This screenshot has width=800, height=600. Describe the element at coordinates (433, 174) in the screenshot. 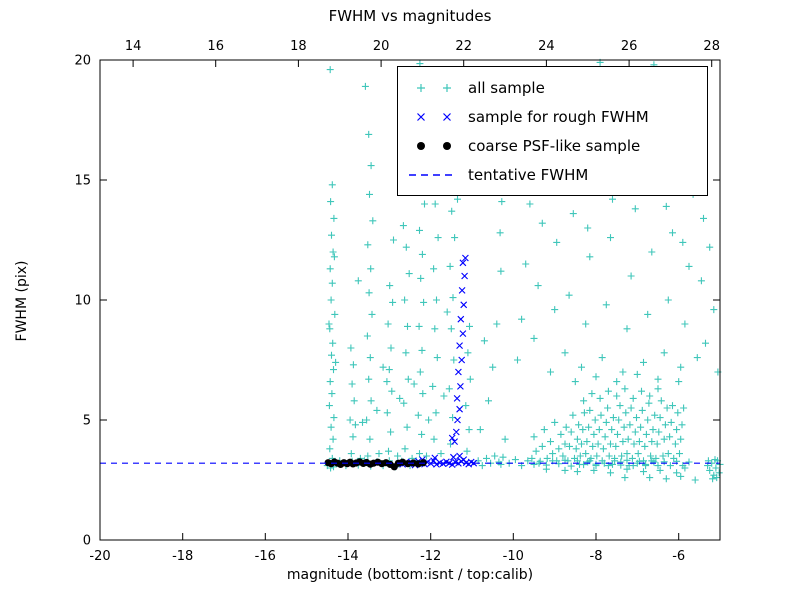

I see `dashed-line-icon` at that location.